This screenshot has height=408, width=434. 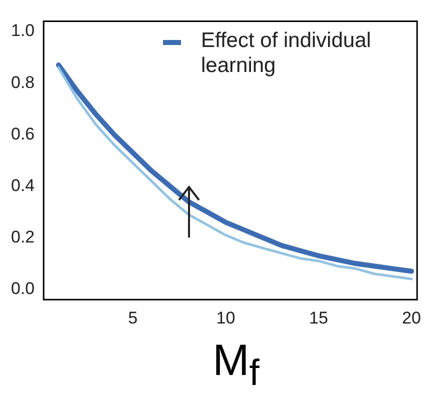 I want to click on y-tick-label: 0.6, so click(x=22, y=134).